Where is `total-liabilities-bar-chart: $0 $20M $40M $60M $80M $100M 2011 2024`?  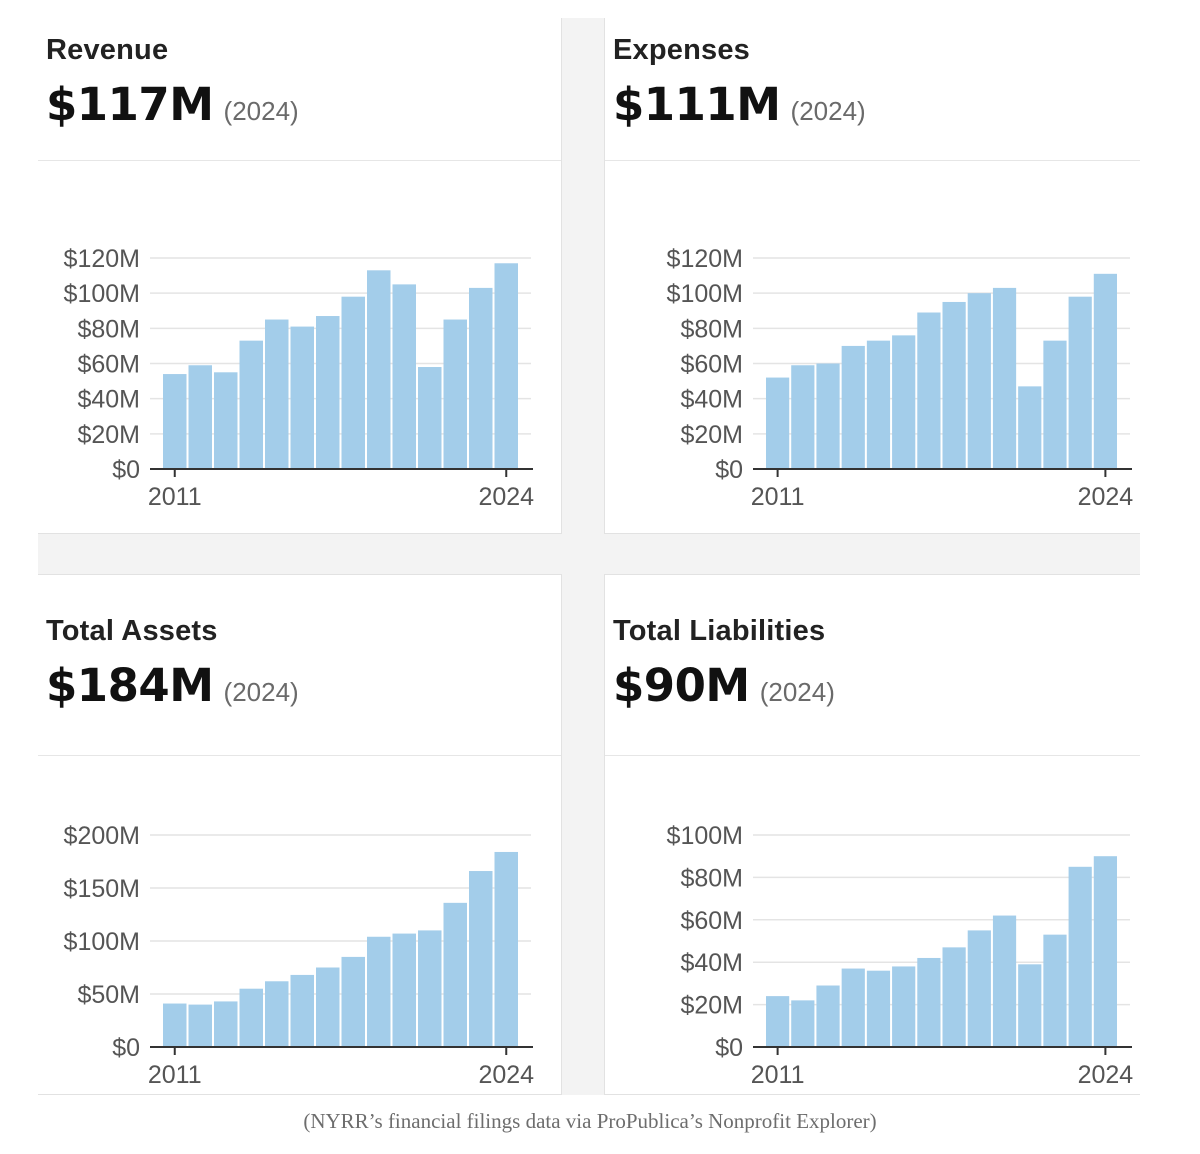 total-liabilities-bar-chart: $0 $20M $40M $60M $80M $100M 2011 2024 is located at coordinates (900, 955).